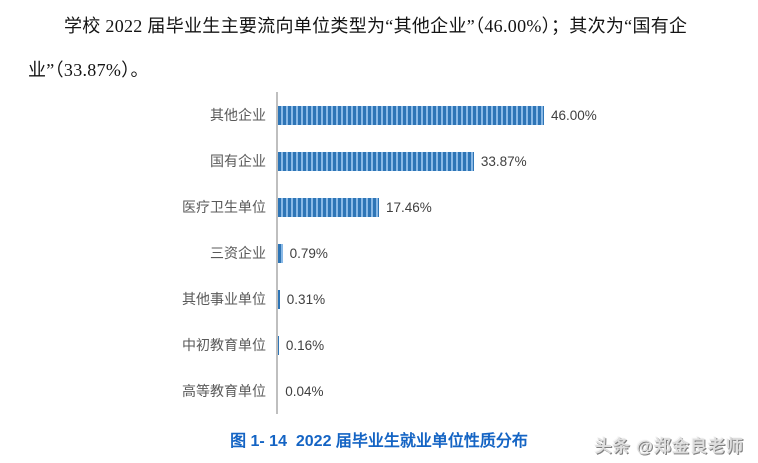 This screenshot has width=758, height=463. I want to click on category-label: 中初教育单位, so click(224, 345).